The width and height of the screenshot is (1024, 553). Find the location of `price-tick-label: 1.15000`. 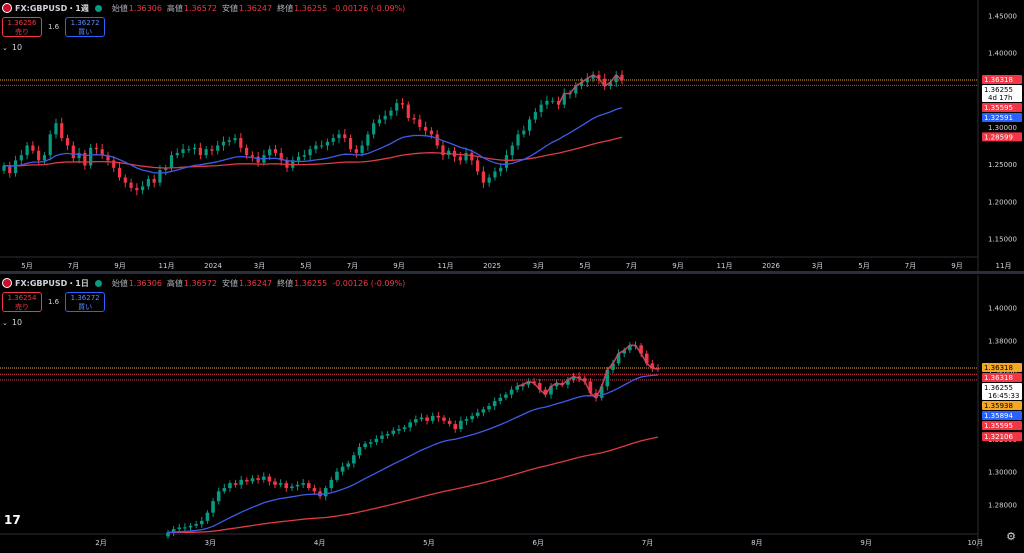

price-tick-label: 1.15000 is located at coordinates (1002, 239).